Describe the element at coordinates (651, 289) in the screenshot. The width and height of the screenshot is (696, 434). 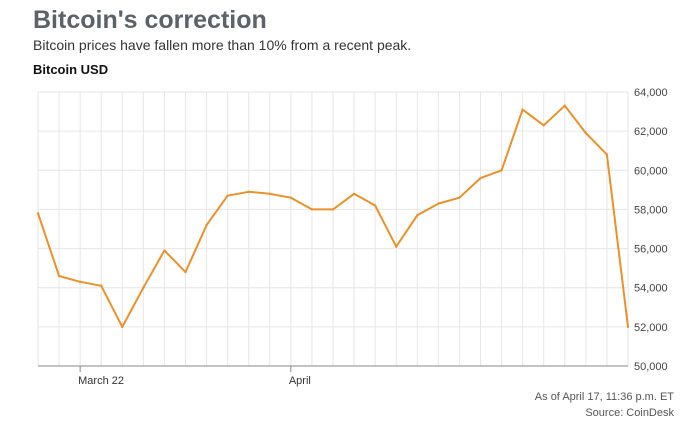
I see `y-tick-label: 54,000` at that location.